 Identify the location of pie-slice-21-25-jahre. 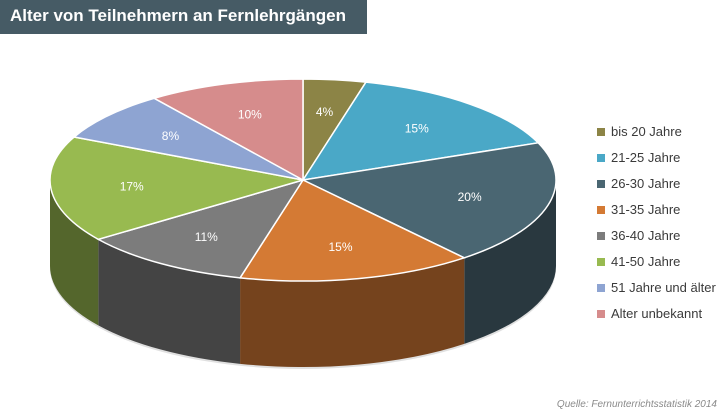
(420, 131).